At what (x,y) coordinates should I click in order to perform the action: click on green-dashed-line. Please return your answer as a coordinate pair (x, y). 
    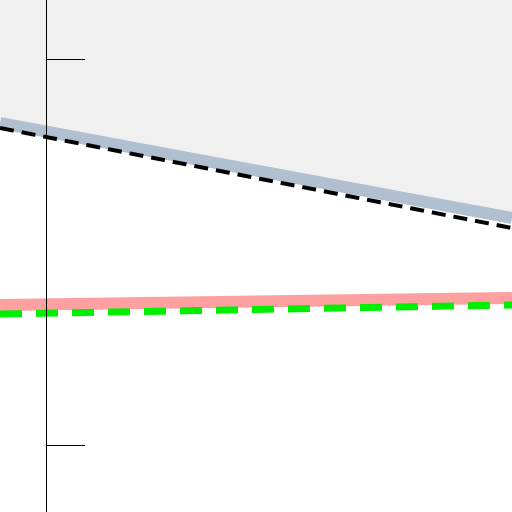
    Looking at the image, I should click on (256, 309).